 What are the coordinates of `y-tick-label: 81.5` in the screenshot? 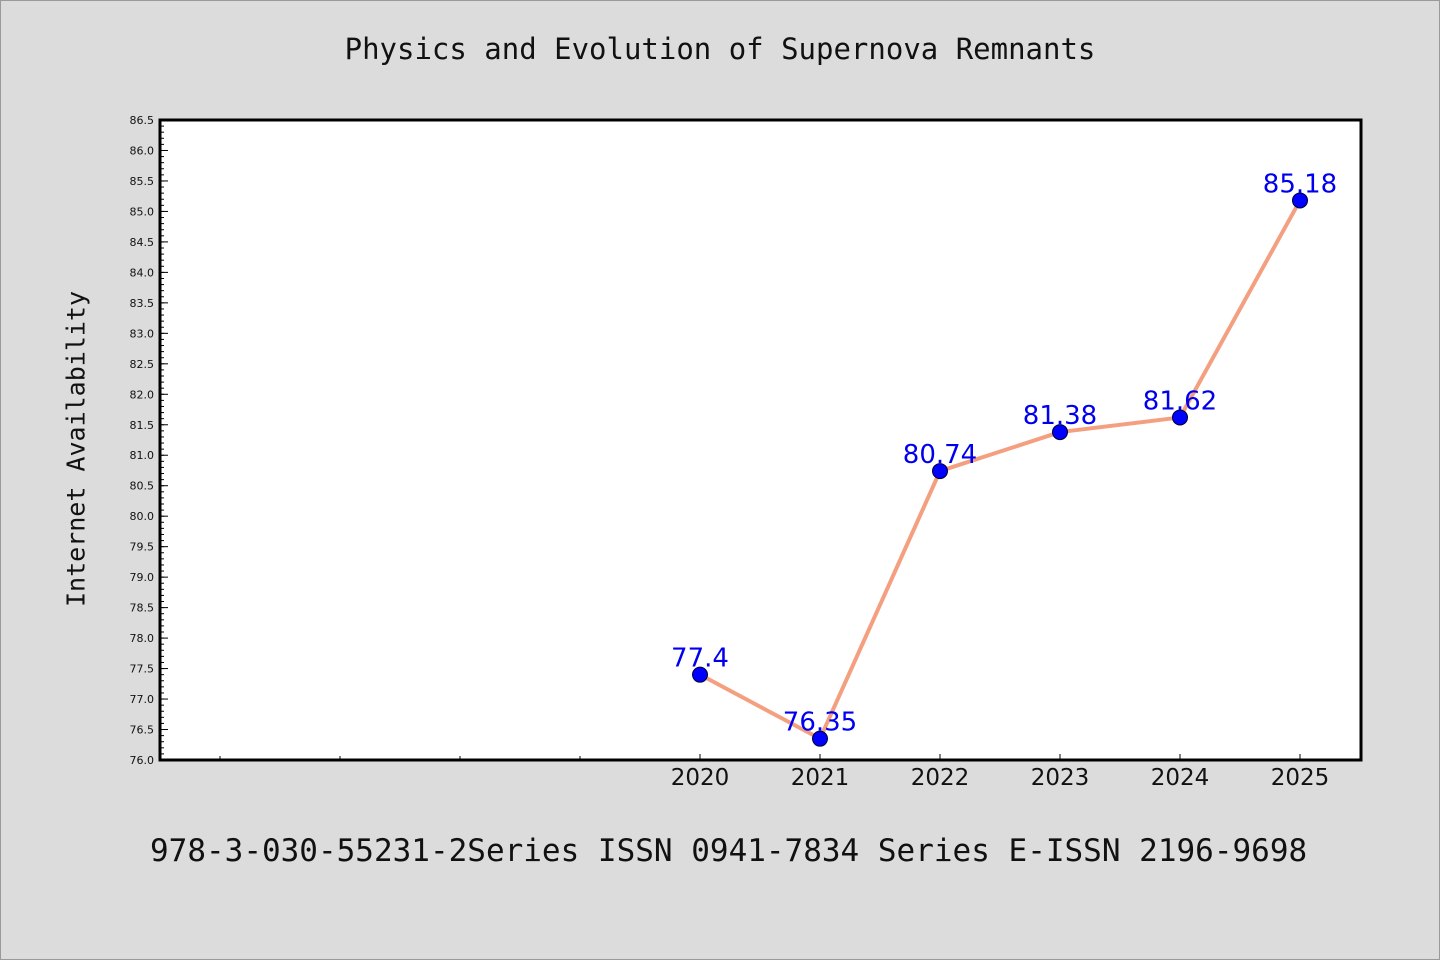 It's located at (142, 425).